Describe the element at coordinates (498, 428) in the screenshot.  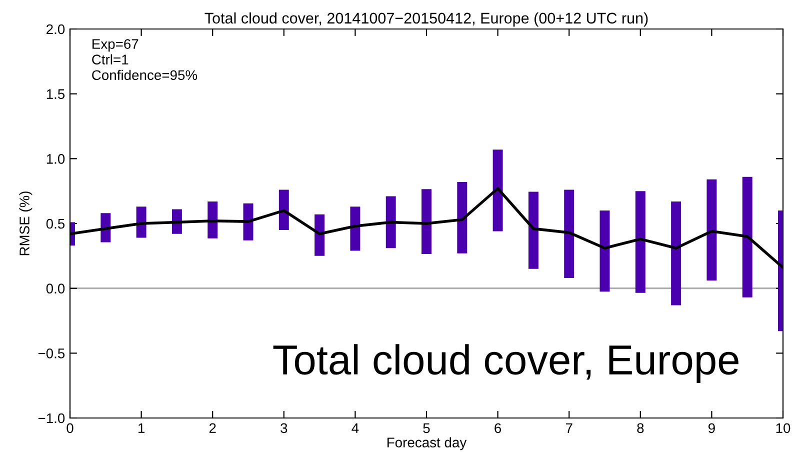
I see `x-tick-label: 6` at that location.